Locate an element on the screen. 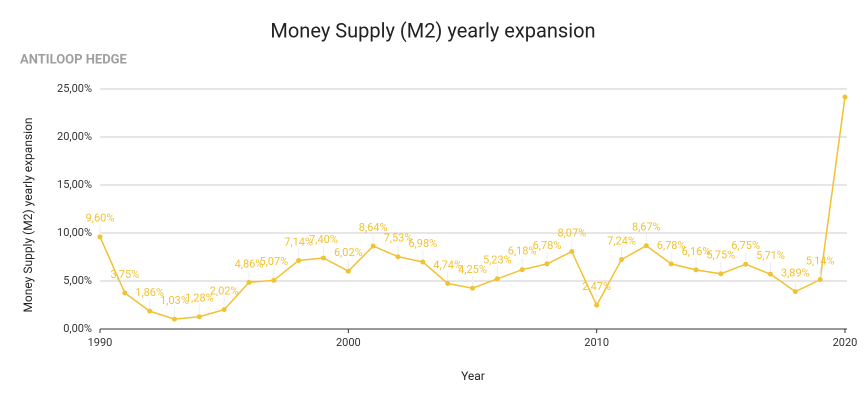 This screenshot has width=867, height=404. data-label: 6,02% is located at coordinates (348, 252).